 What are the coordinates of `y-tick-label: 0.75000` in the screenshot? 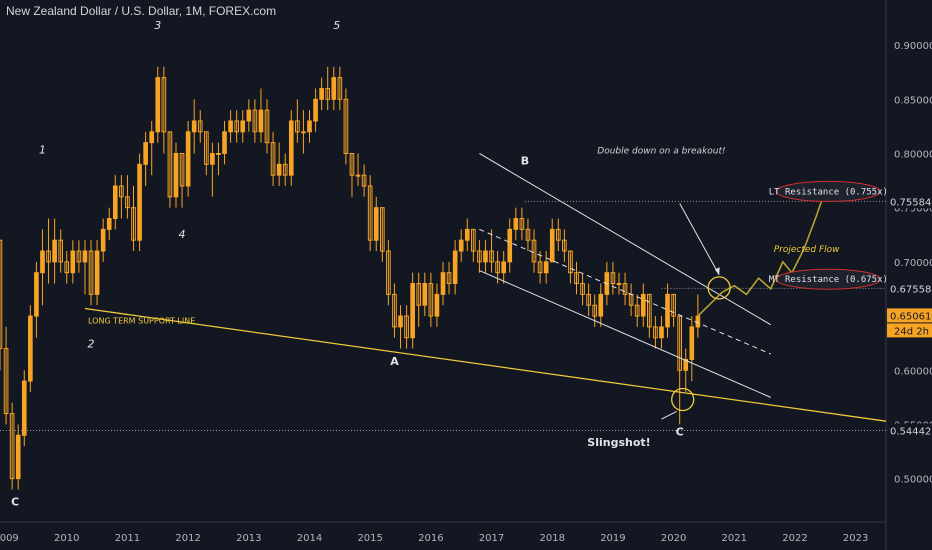 It's located at (913, 209).